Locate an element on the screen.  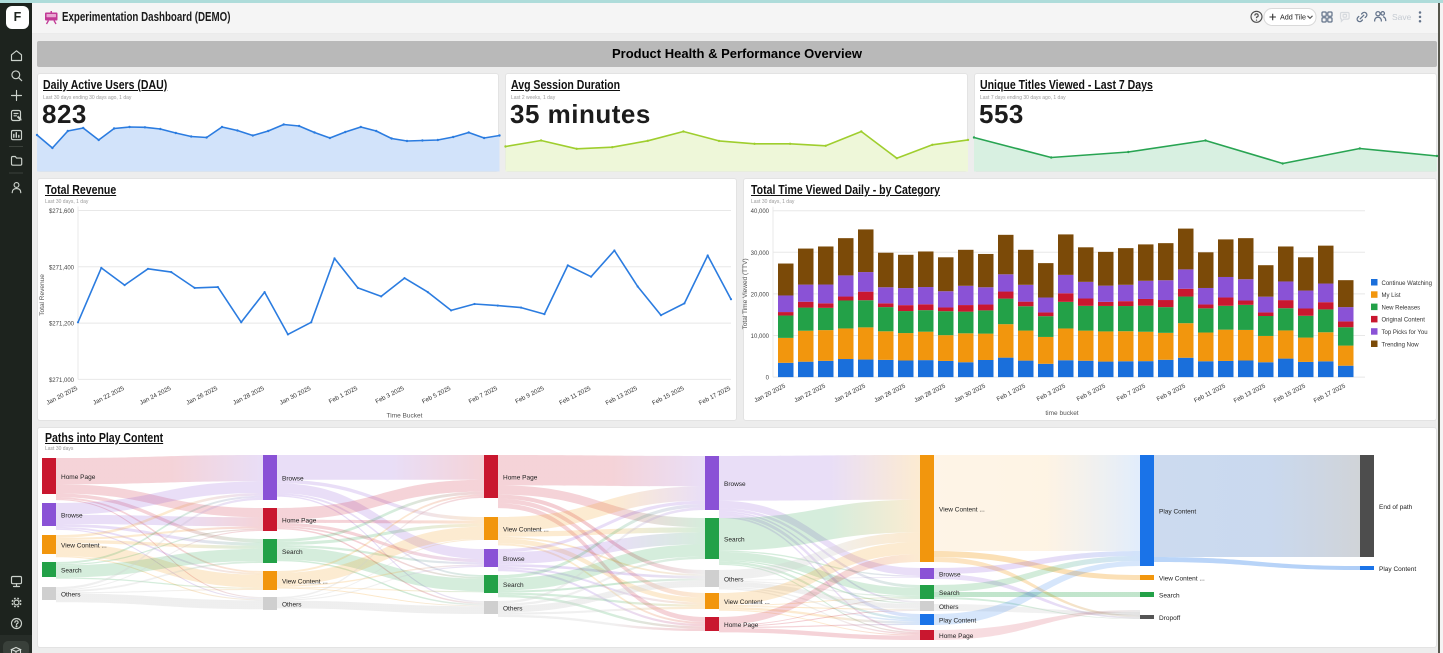
svg-text: End of path is located at coordinates (1396, 507).